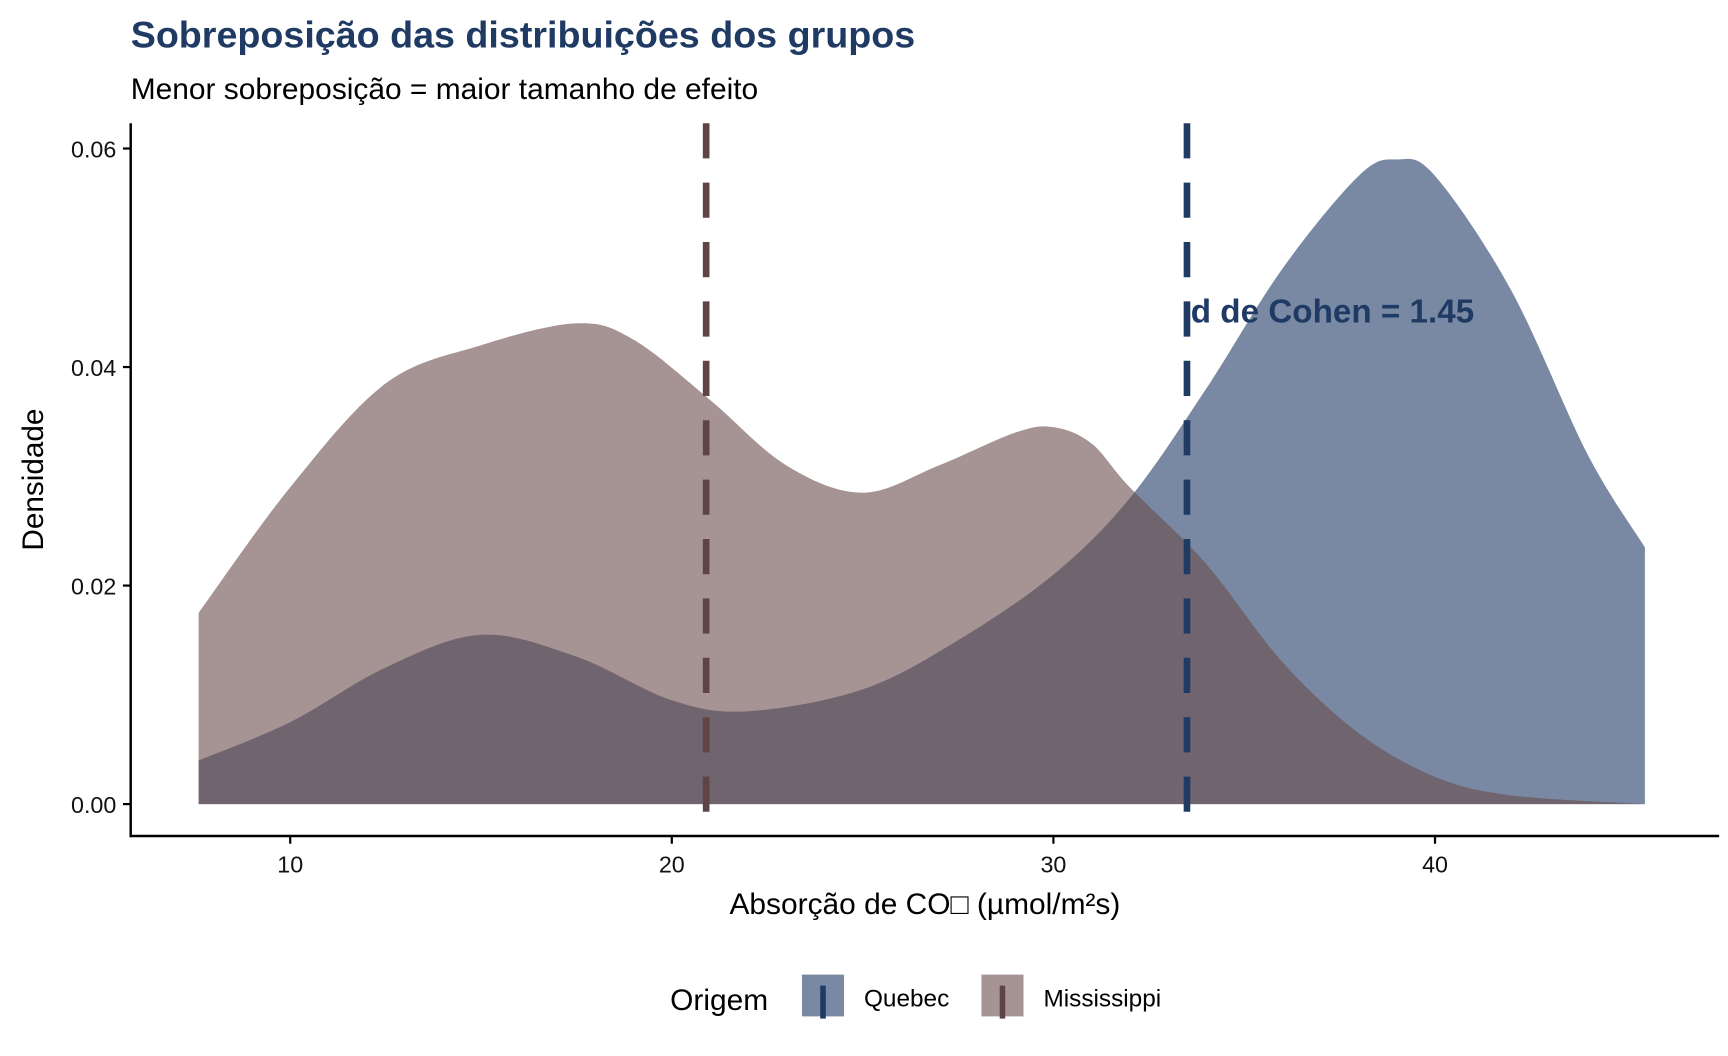 The width and height of the screenshot is (1728, 1056). Describe the element at coordinates (93, 368) in the screenshot. I see `y-tick-label: 0.04` at that location.